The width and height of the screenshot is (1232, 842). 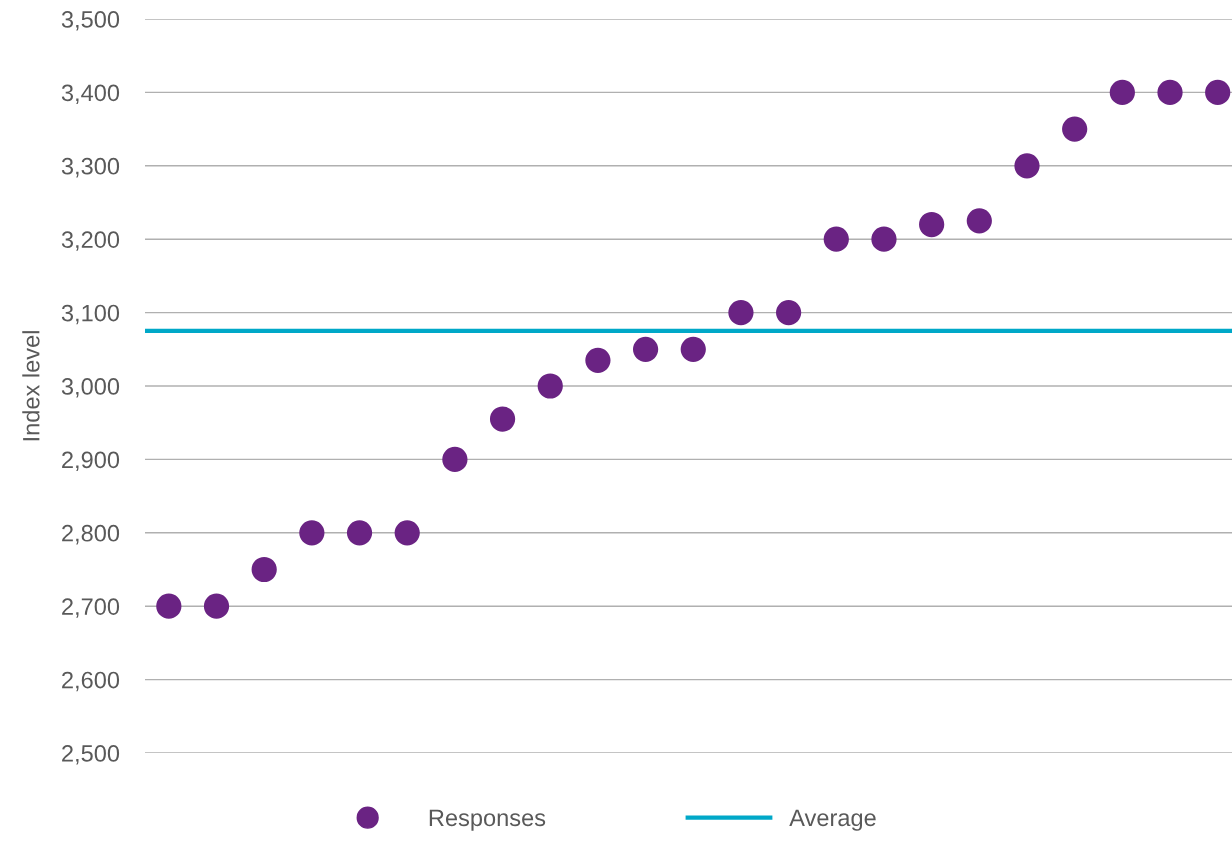 I want to click on y-tick-label: 3,400, so click(x=90, y=94).